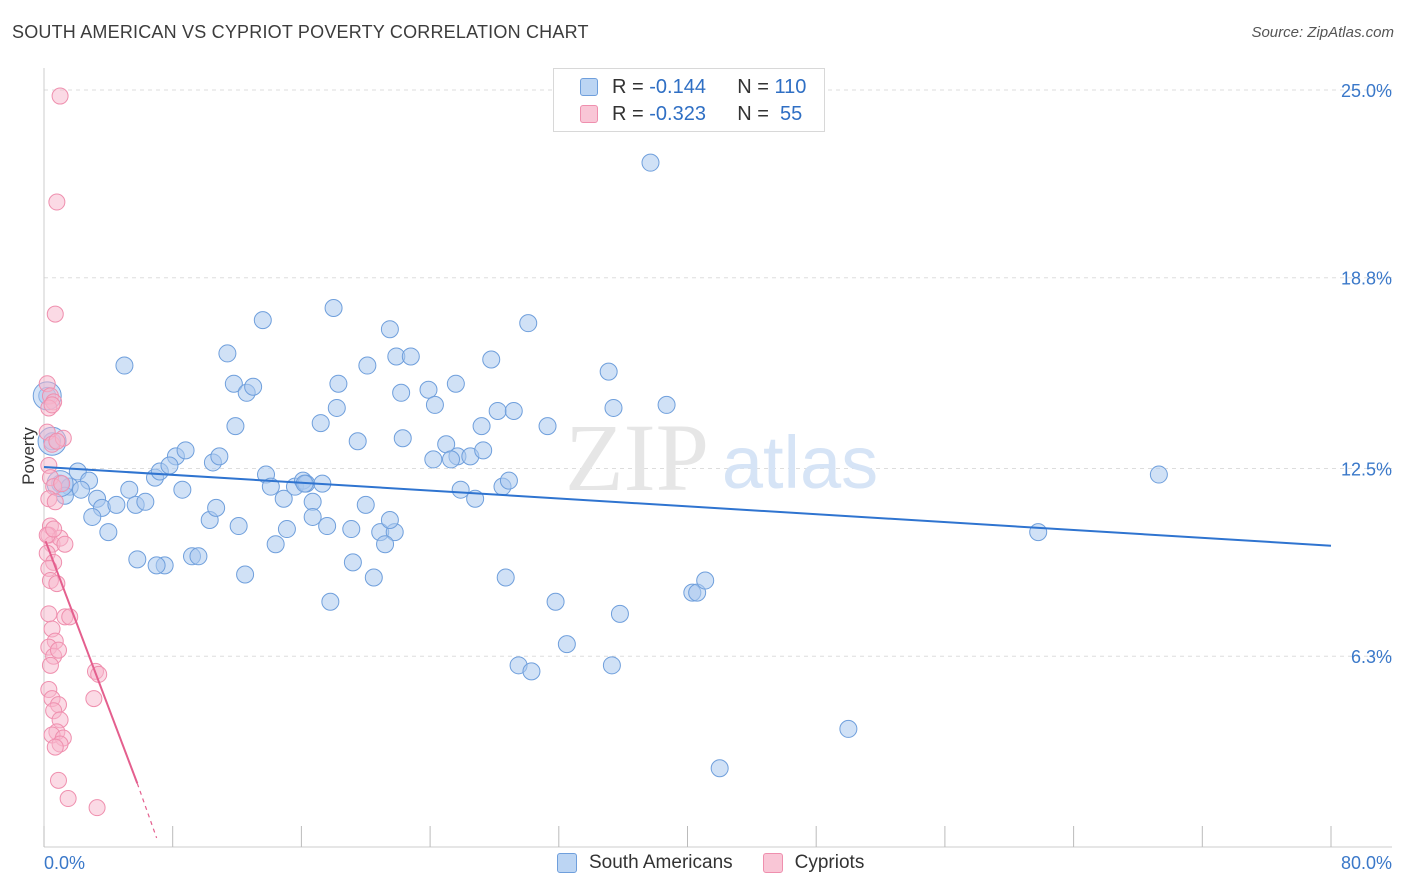  What do you see at coordinates (677, 113) in the screenshot?
I see `legend-r-value: -0.323` at bounding box center [677, 113].